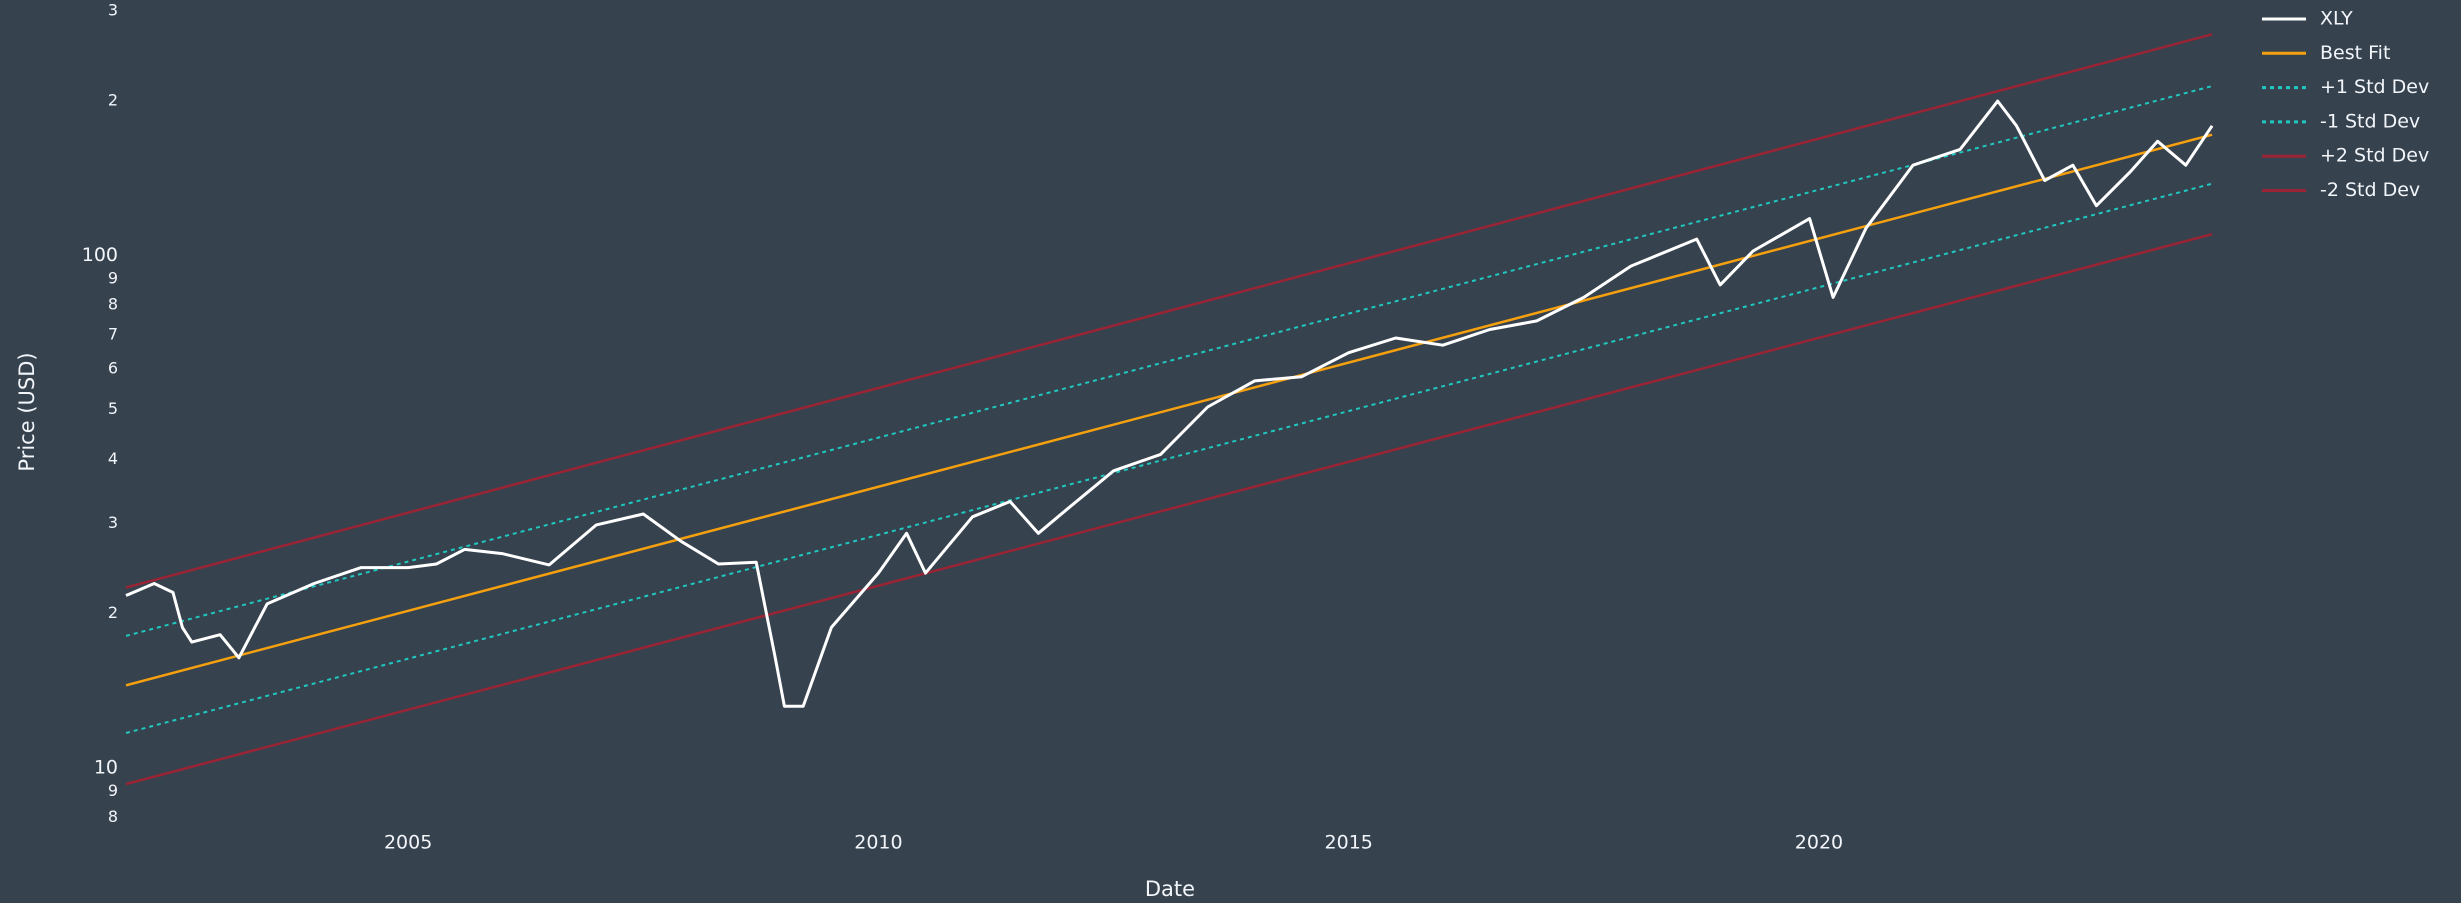 The width and height of the screenshot is (2461, 903). I want to click on legend-item: +1 Std Dev, so click(2345, 87).